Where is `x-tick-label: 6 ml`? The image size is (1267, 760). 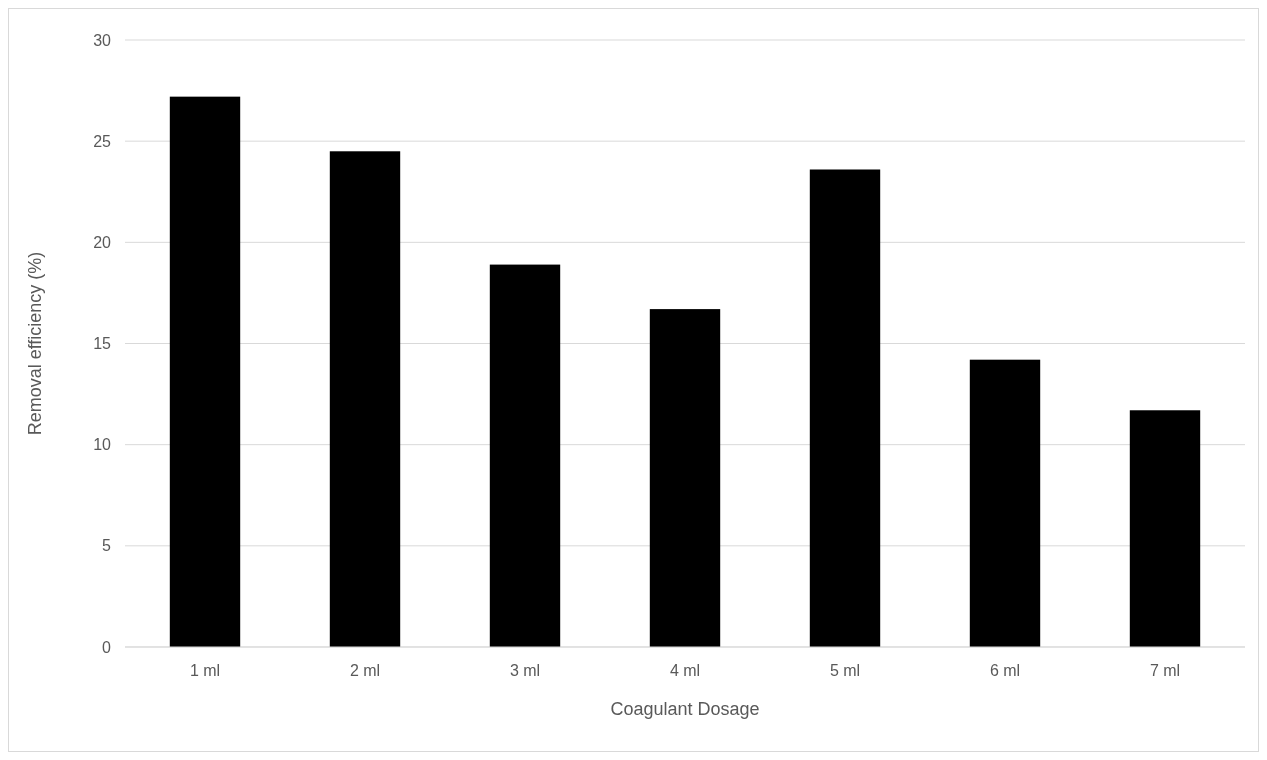 x-tick-label: 6 ml is located at coordinates (1005, 670).